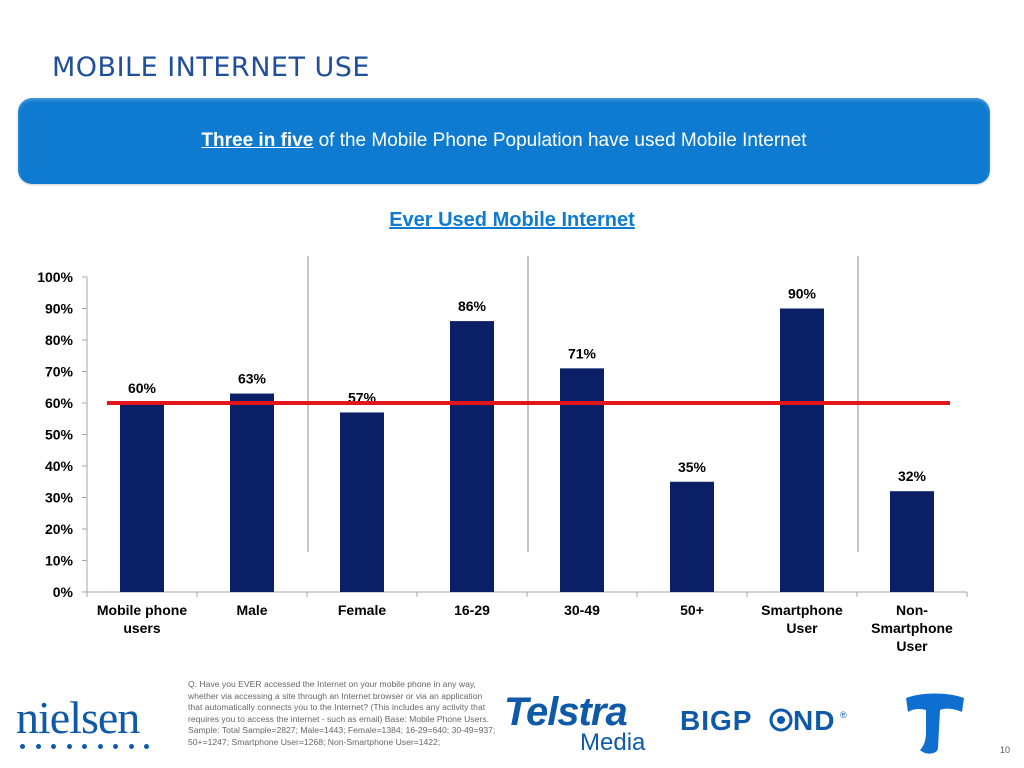 The width and height of the screenshot is (1024, 768). What do you see at coordinates (1004, 750) in the screenshot?
I see `page-number: 10` at bounding box center [1004, 750].